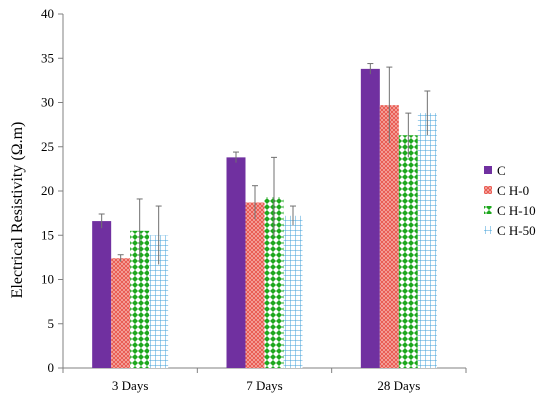 This screenshot has height=406, width=550. Describe the element at coordinates (510, 200) in the screenshot. I see `legend: C C H-0 C H-10 C H-50` at that location.